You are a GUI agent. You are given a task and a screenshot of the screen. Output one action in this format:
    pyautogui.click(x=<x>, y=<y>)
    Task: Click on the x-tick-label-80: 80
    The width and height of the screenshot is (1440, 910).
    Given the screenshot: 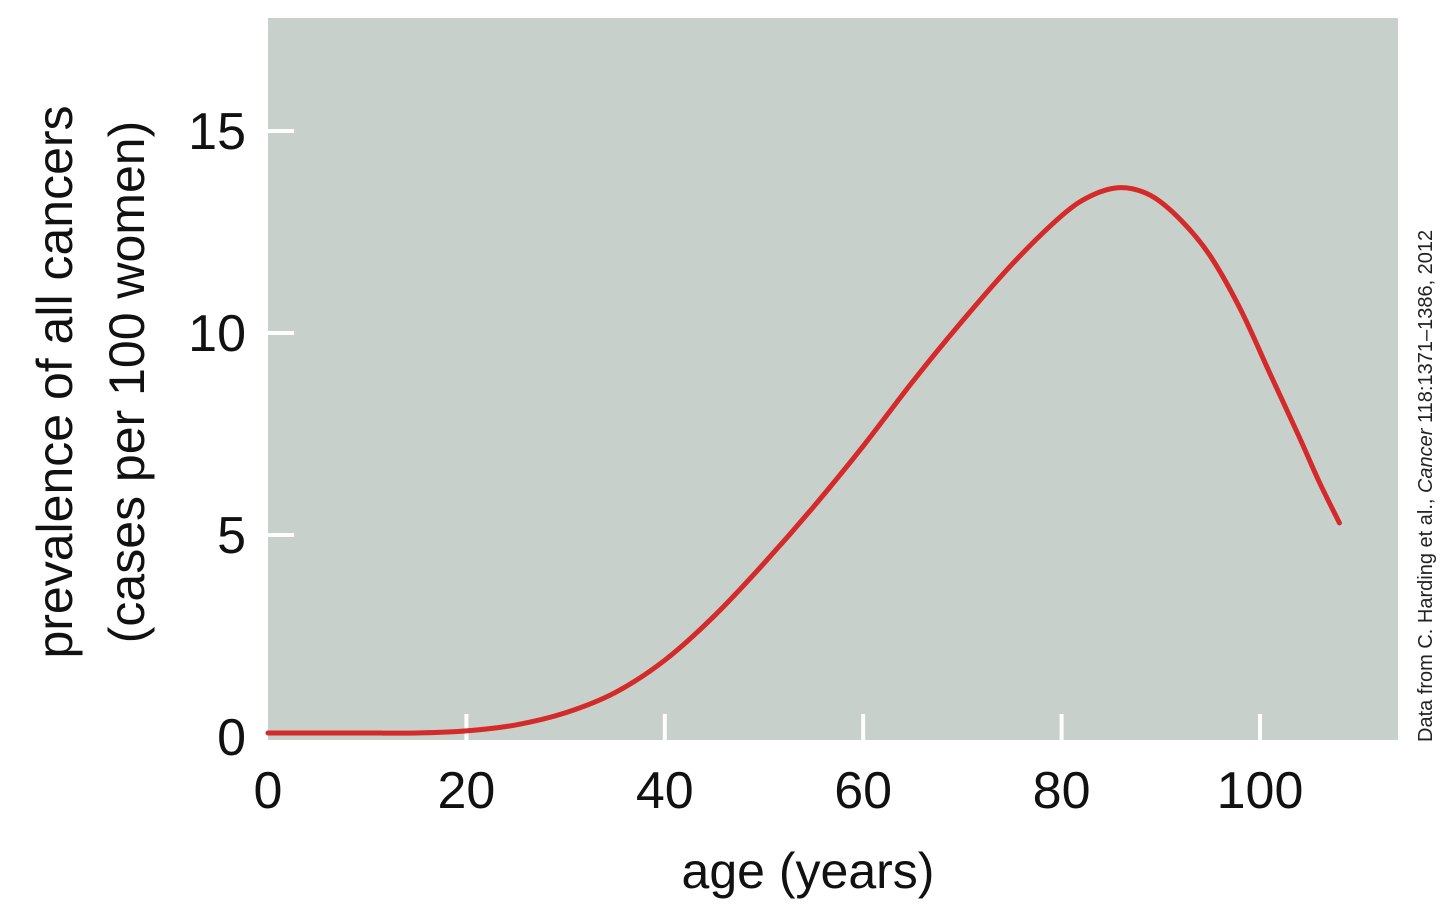 What is the action you would take?
    pyautogui.click(x=1062, y=791)
    